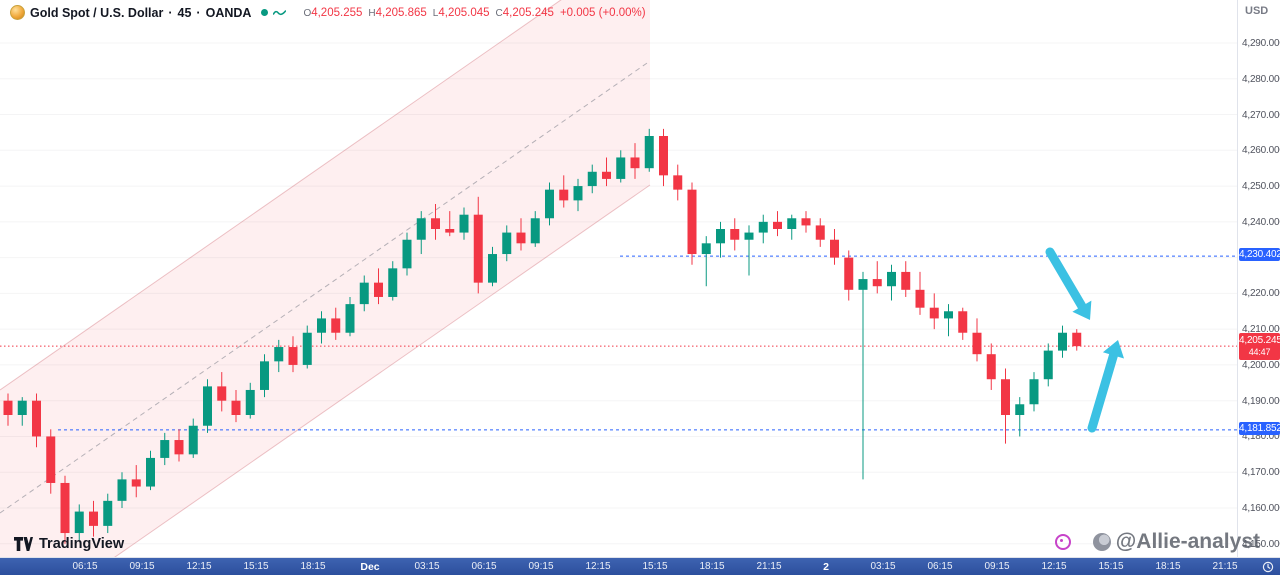 This screenshot has height=575, width=1280. What do you see at coordinates (1187, 541) in the screenshot?
I see `author-handle: @Allie-analyst` at bounding box center [1187, 541].